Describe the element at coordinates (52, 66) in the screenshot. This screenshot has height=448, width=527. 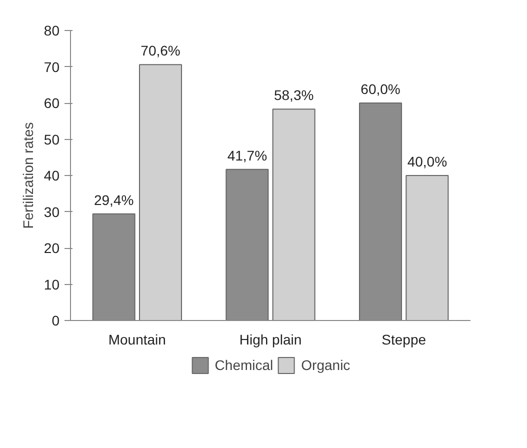
I see `y-tick-label: 70` at that location.